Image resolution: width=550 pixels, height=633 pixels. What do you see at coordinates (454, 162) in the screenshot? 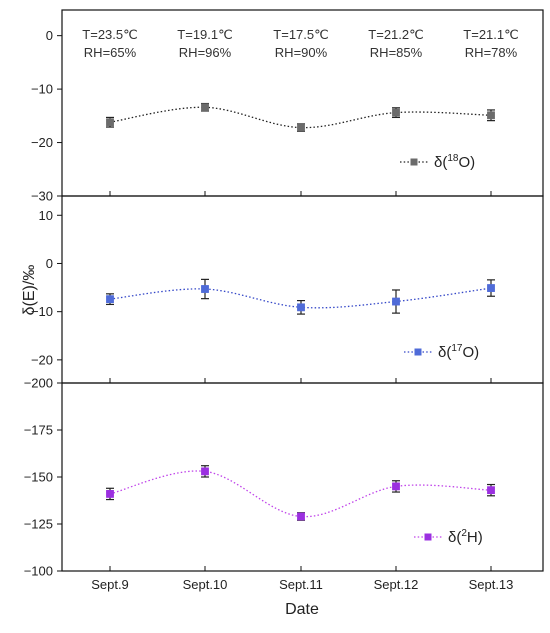
I see `legend-label: δ(18O)` at bounding box center [454, 162].